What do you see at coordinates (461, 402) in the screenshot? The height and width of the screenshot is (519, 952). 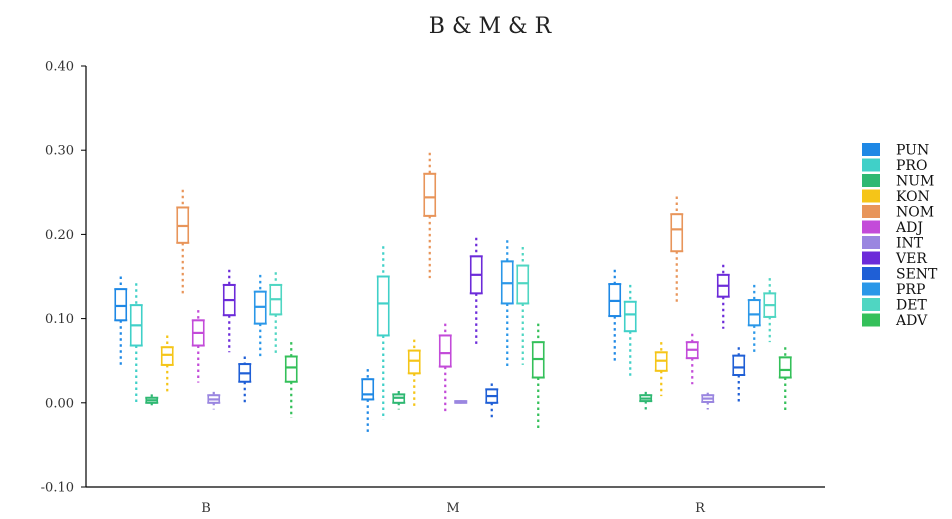 I see `box-int-m` at bounding box center [461, 402].